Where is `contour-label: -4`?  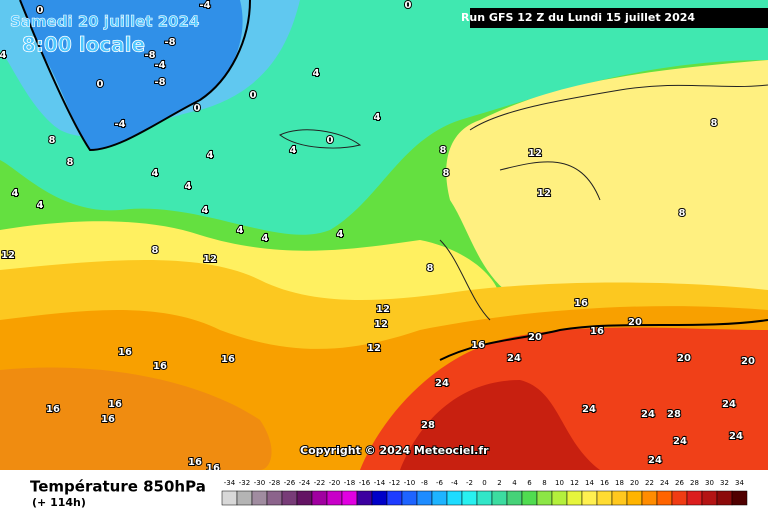 contour-label: -4 is located at coordinates (119, 124).